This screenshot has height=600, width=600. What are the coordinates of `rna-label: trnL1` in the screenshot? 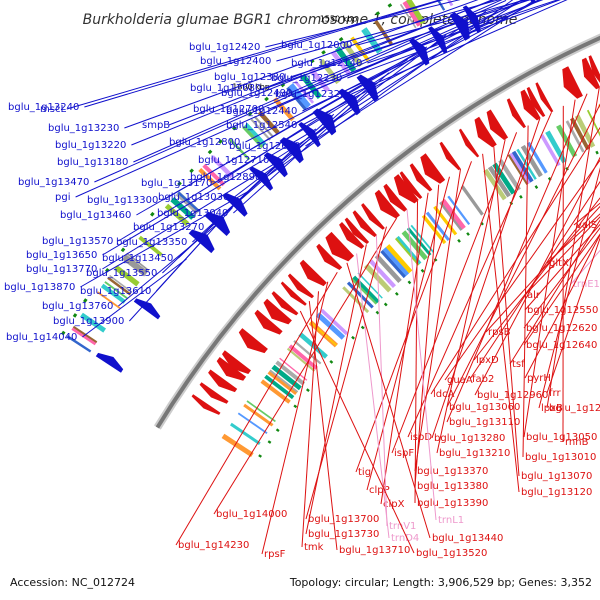 It's located at (451, 520).